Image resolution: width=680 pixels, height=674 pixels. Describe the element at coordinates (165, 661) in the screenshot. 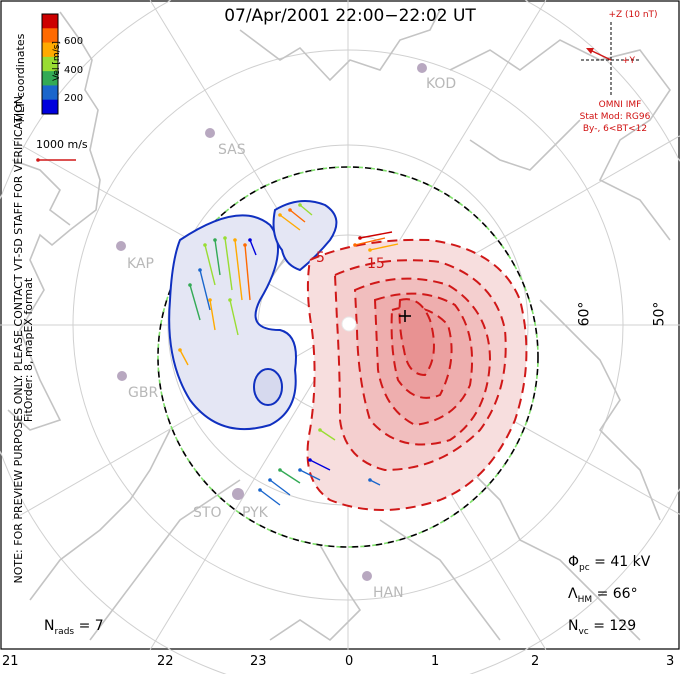

I see `mlt-tick-22: 22` at that location.